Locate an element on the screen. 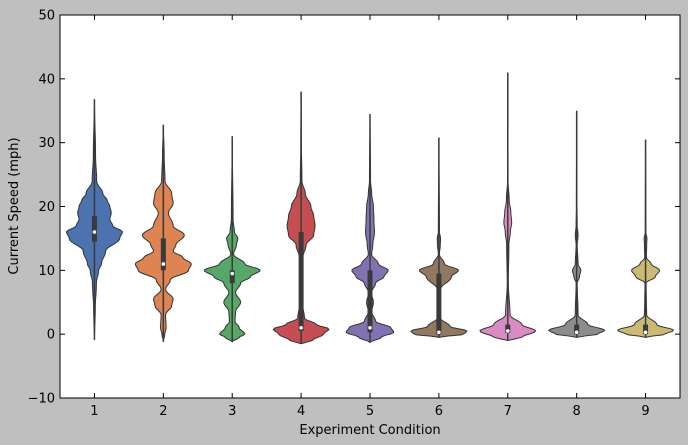 This screenshot has width=688, height=445. y-tick-label: 20 is located at coordinates (46, 207).